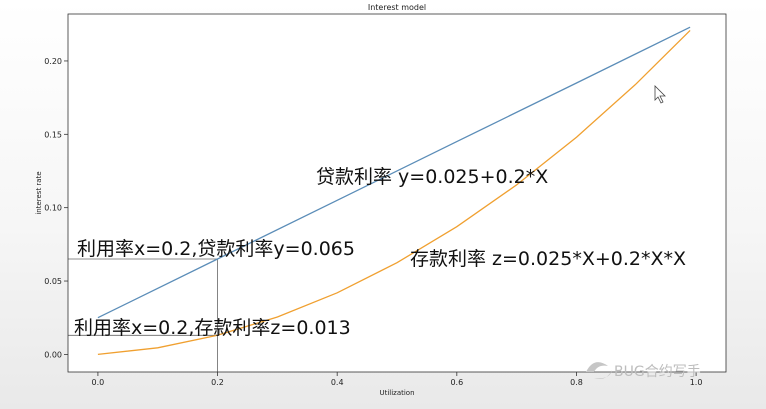 This screenshot has height=409, width=766. What do you see at coordinates (53, 61) in the screenshot?
I see `y-tick-label: 0.20` at bounding box center [53, 61].